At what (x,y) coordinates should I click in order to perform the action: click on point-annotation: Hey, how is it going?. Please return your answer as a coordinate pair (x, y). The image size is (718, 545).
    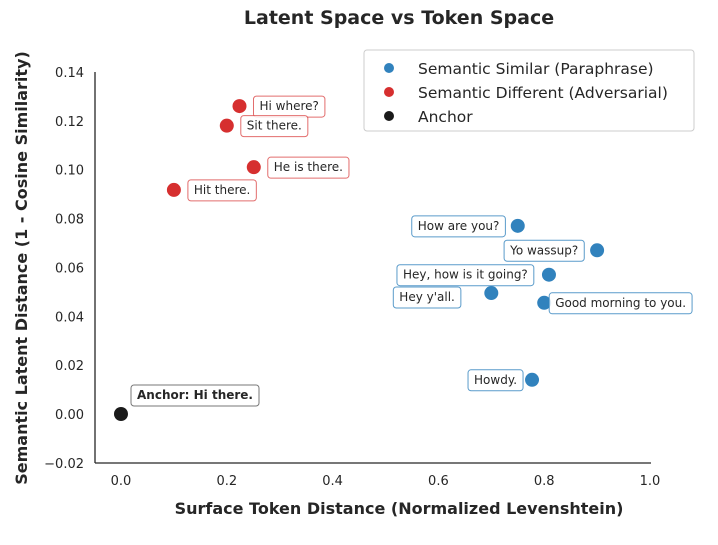
    Looking at the image, I should click on (465, 275).